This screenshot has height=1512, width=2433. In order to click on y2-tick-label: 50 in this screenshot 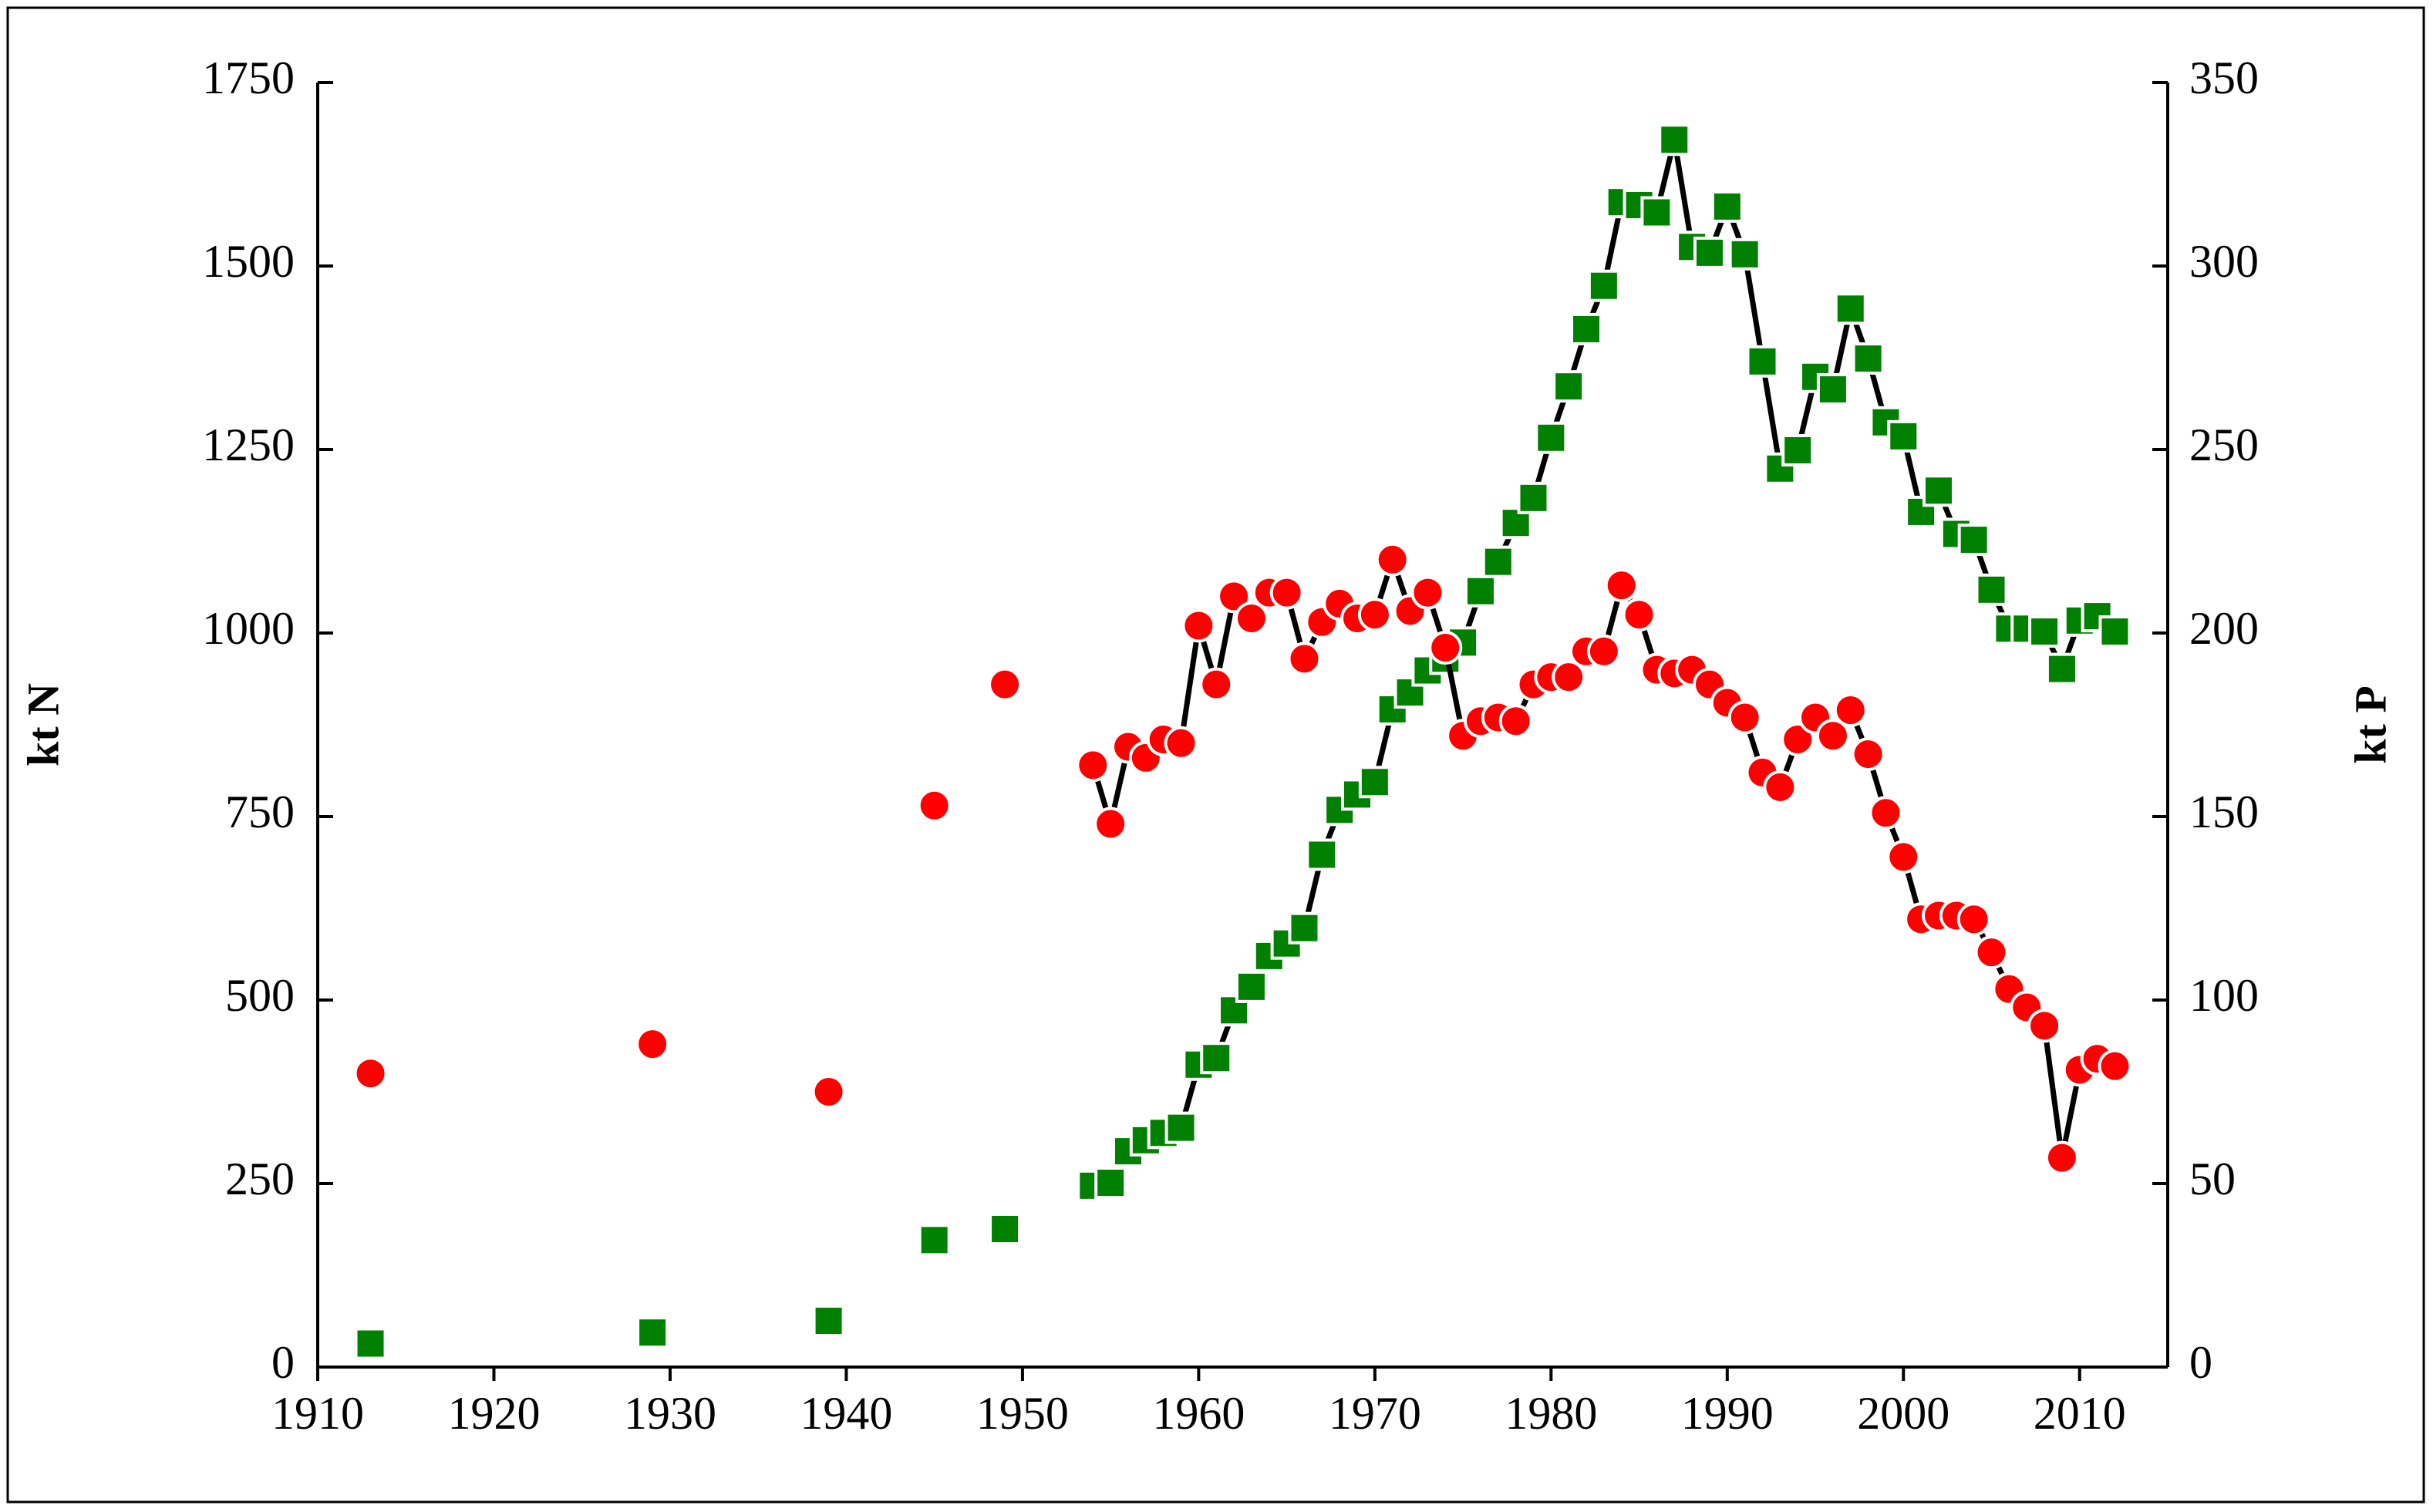, I will do `click(2212, 1178)`.